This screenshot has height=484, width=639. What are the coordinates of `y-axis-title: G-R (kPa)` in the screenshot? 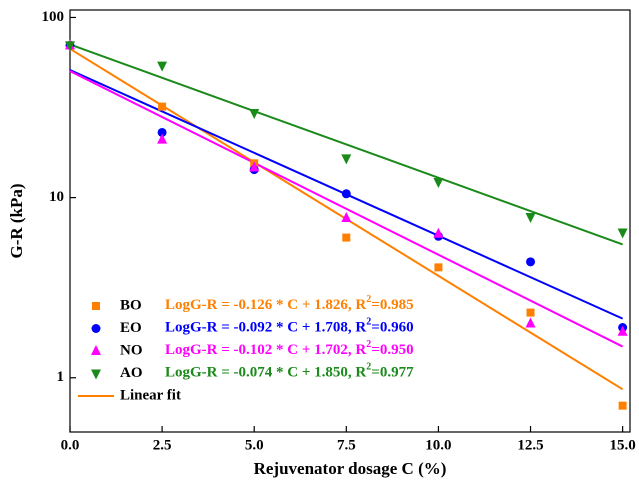 It's located at (16, 220).